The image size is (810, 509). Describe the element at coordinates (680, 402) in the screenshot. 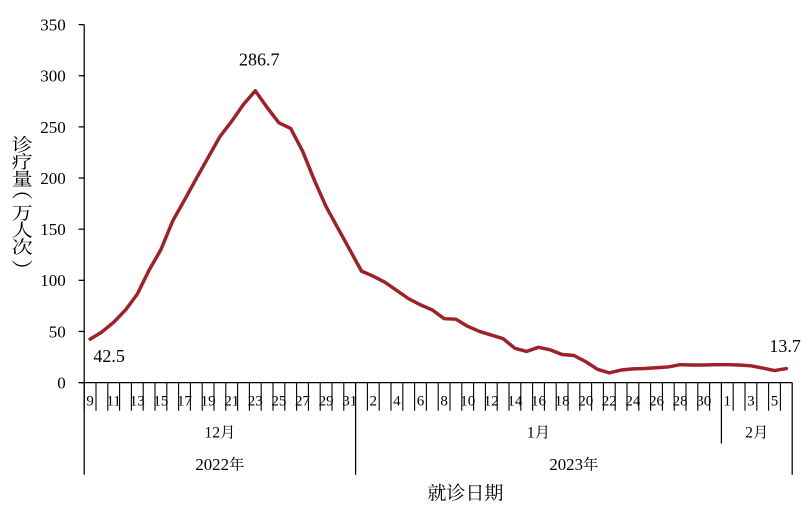

I see `svg-text: 28` at that location.